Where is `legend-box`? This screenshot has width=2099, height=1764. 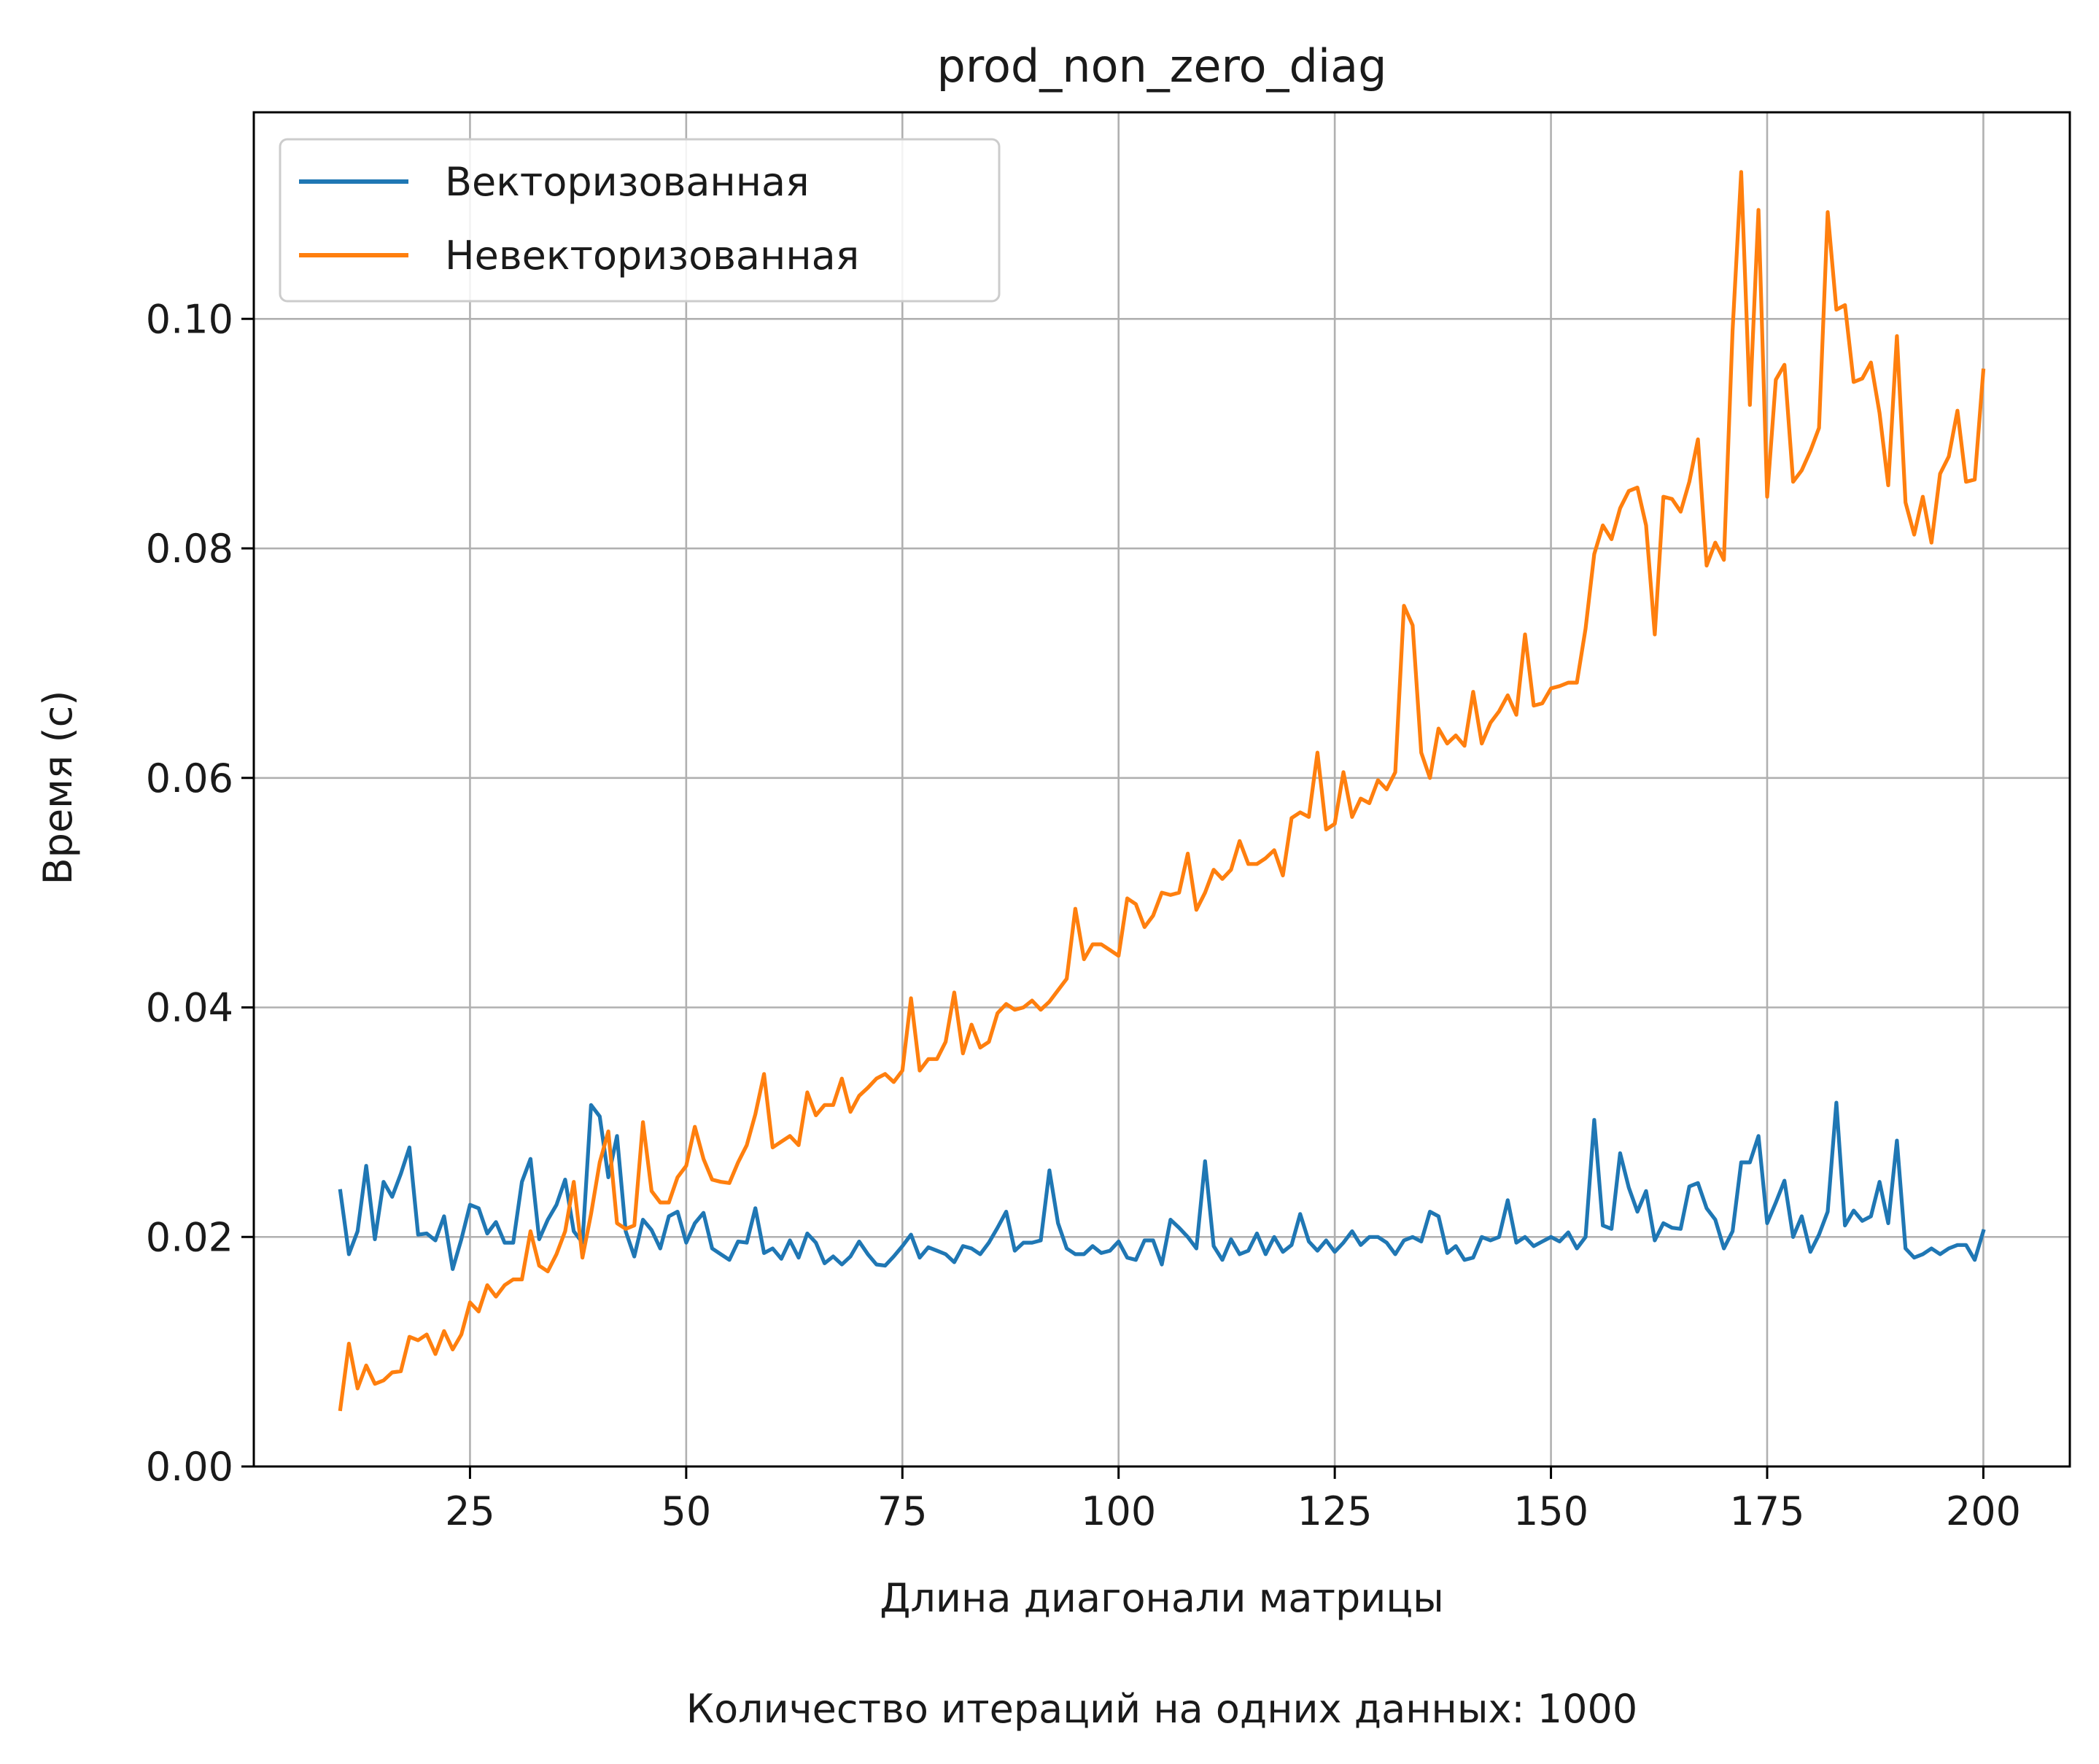 legend-box is located at coordinates (640, 220).